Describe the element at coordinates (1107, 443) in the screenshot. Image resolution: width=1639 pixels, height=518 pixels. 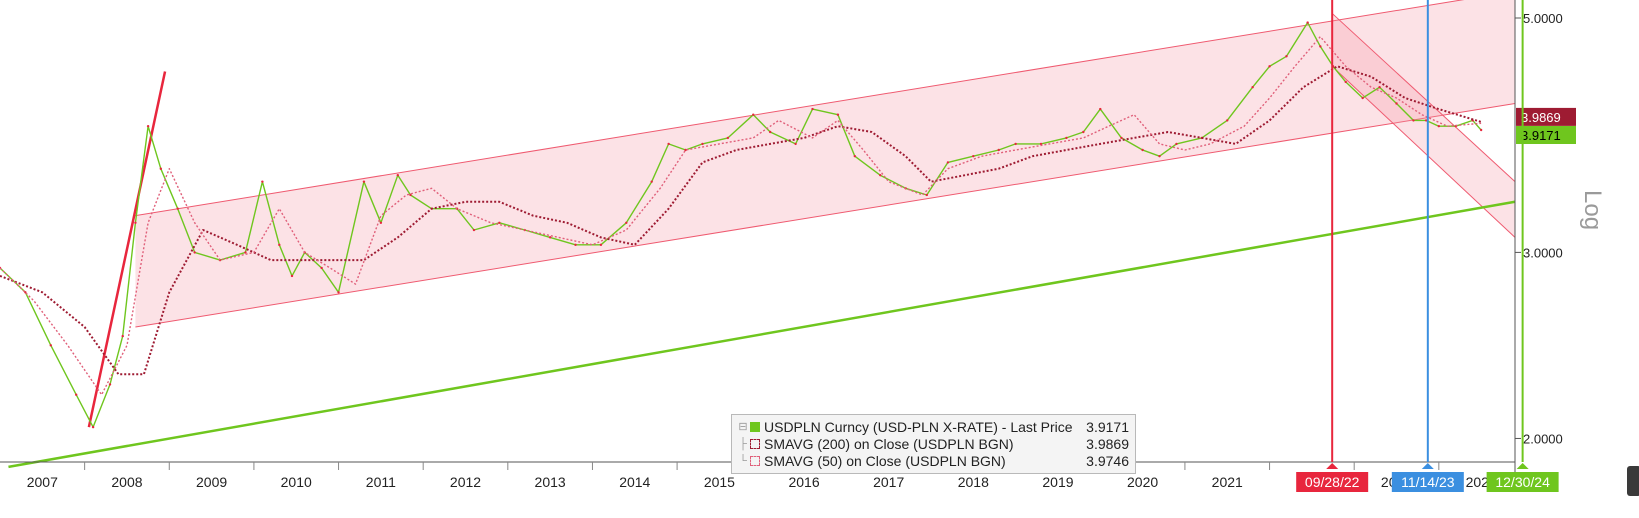
I see `legend-value: 3.9869` at that location.